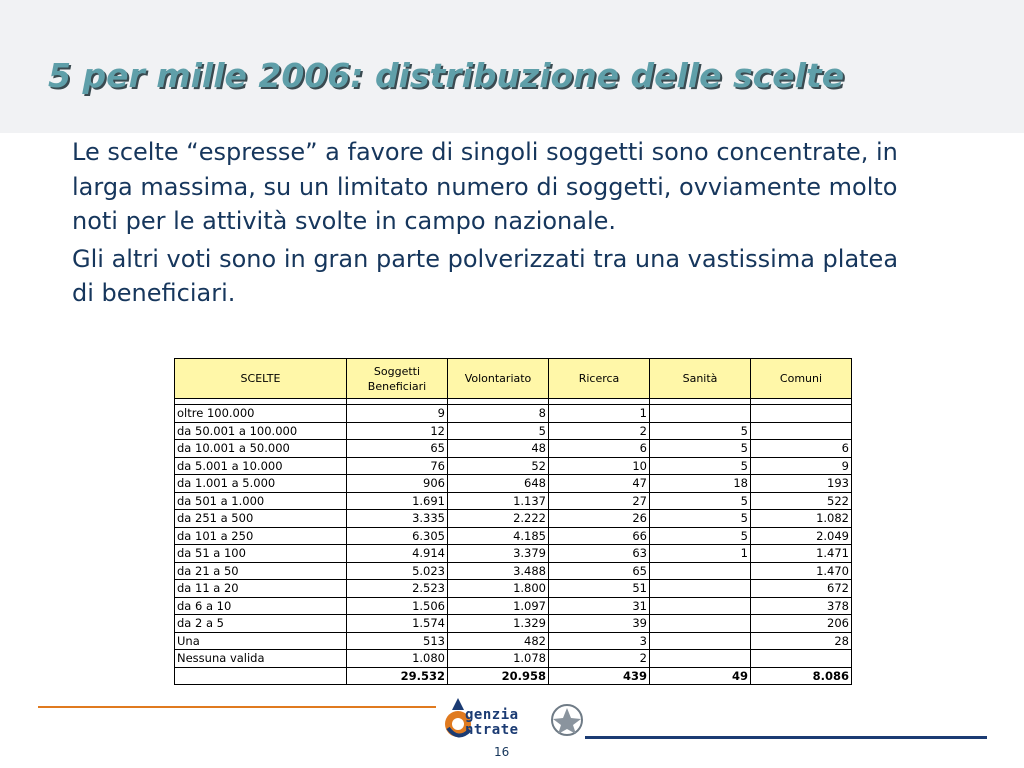 This screenshot has height=768, width=1024. What do you see at coordinates (260, 535) in the screenshot?
I see `row-label-cell: da 101 a 250` at bounding box center [260, 535].